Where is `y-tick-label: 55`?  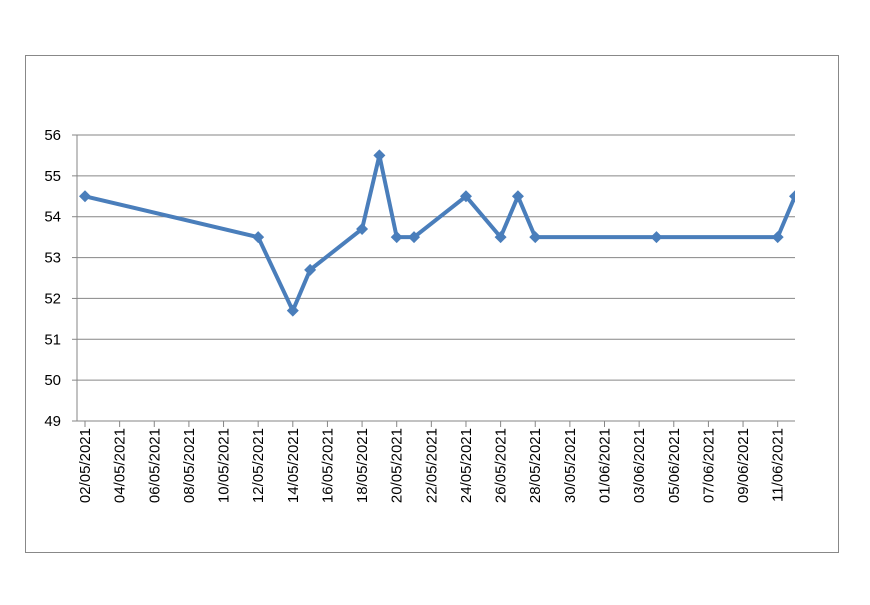
y-tick-label: 55 is located at coordinates (52, 176).